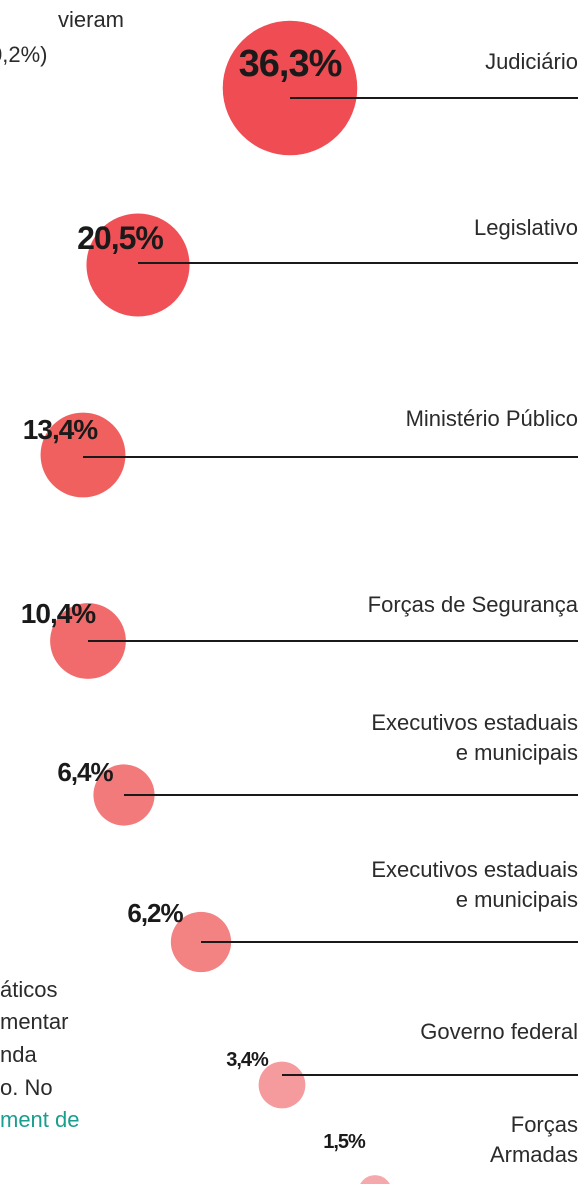 Image resolution: width=582 pixels, height=1184 pixels. Describe the element at coordinates (18, 1054) in the screenshot. I see `annotation: nda` at that location.